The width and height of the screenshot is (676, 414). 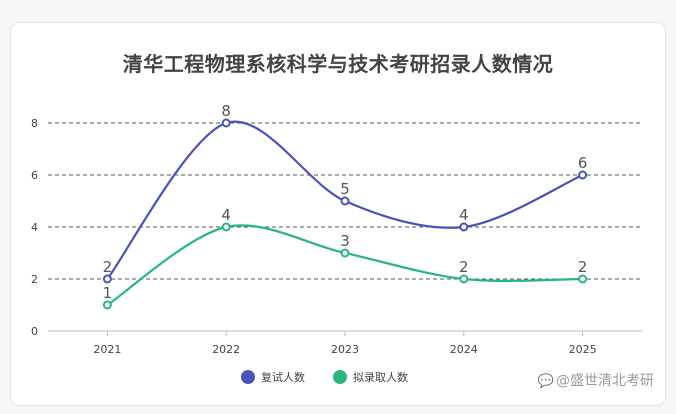 I want to click on data-label: 8, so click(x=226, y=111).